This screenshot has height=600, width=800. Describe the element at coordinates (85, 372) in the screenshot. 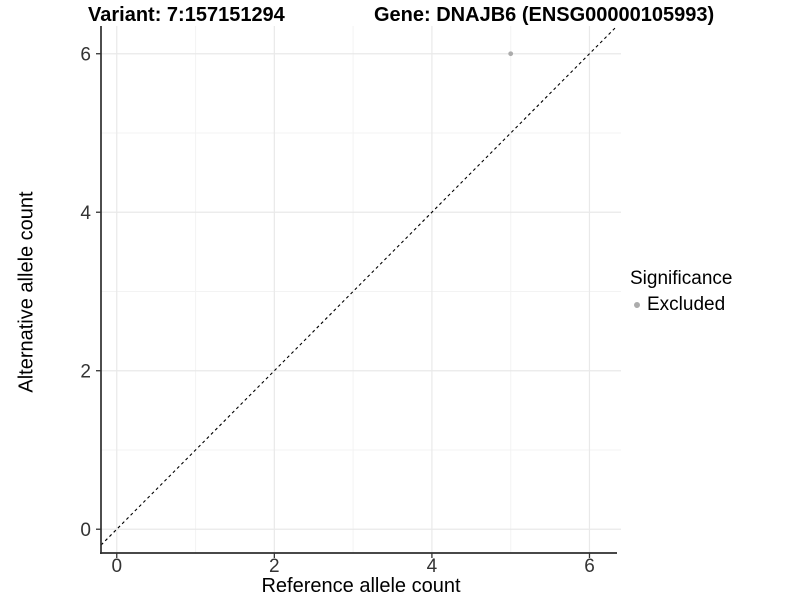

I see `y-tick-label: 2` at that location.